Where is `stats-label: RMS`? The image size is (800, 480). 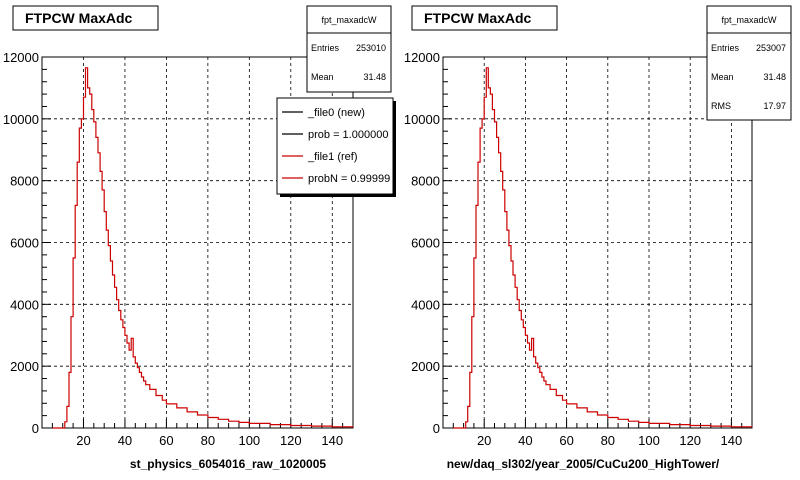 stats-label: RMS is located at coordinates (721, 106).